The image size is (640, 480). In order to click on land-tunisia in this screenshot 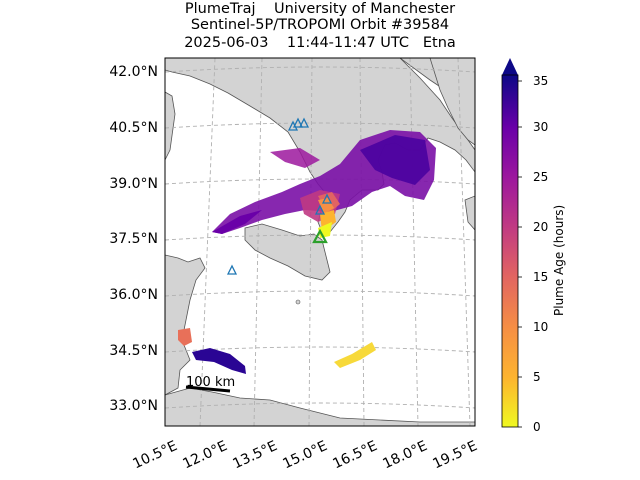, I will do `click(185, 325)`.